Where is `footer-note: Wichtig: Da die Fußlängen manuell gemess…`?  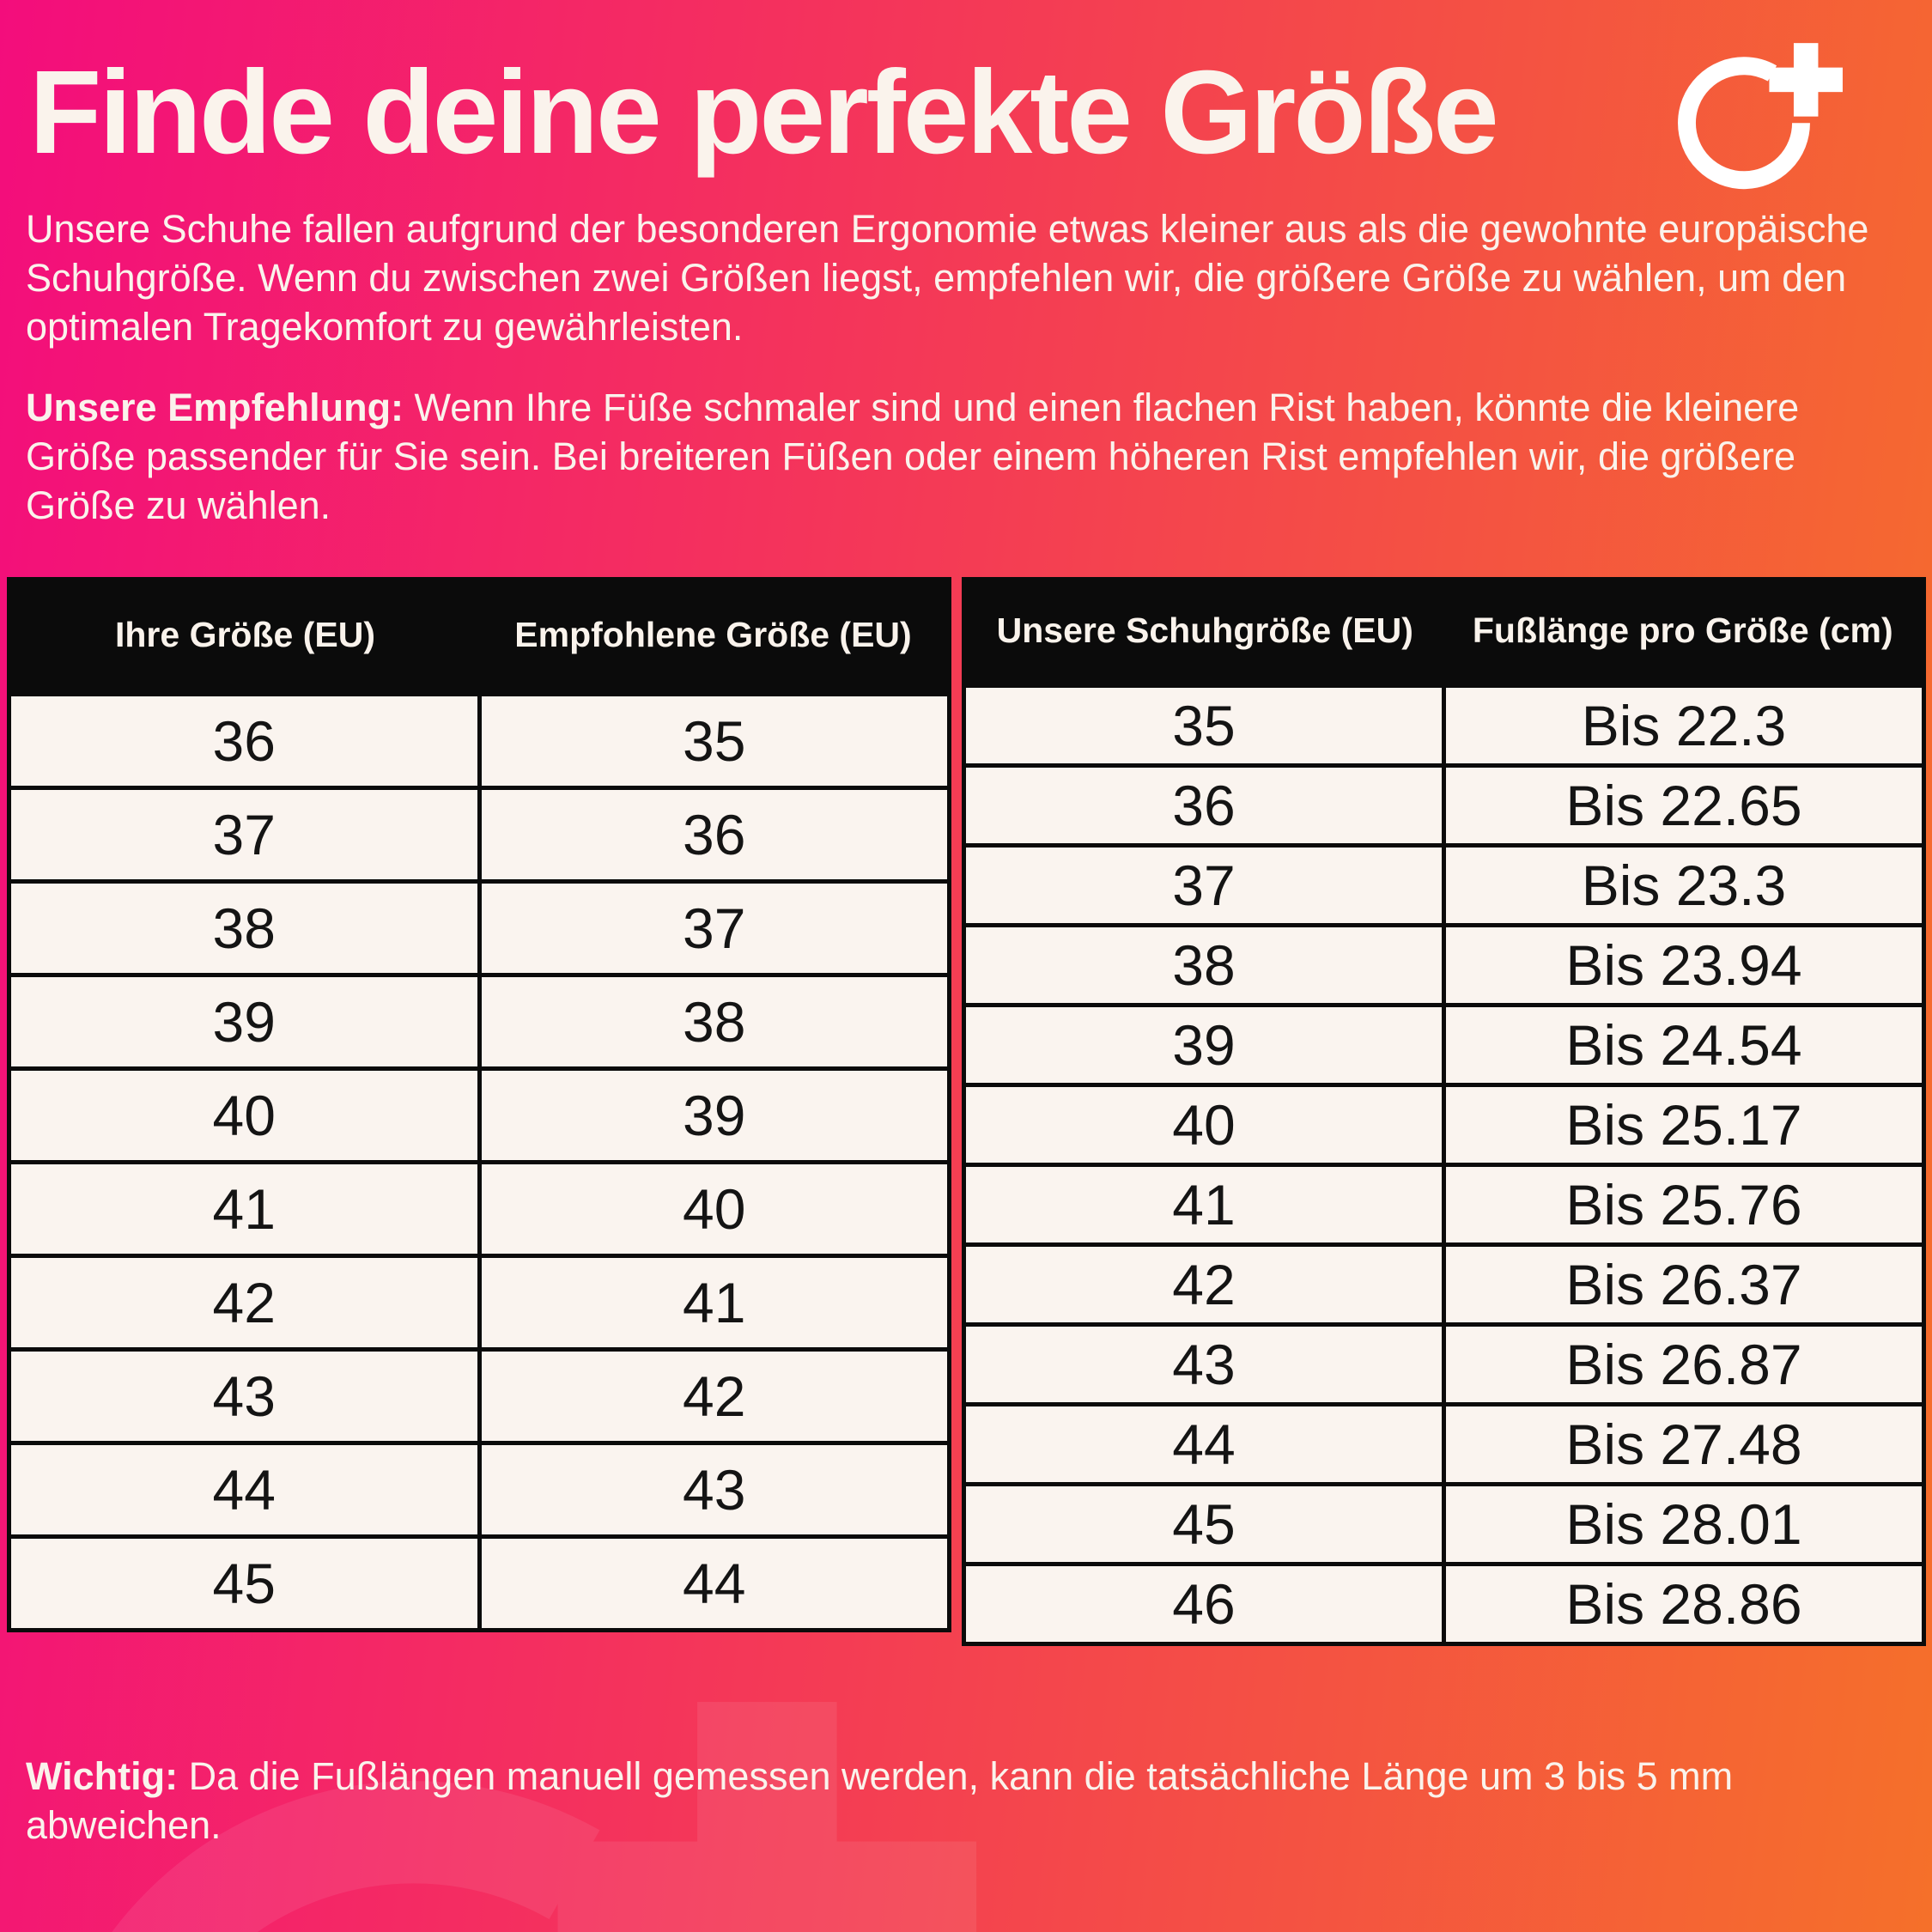 footer-note: Wichtig: Da die Fußlängen manuell gemess… is located at coordinates (944, 1801).